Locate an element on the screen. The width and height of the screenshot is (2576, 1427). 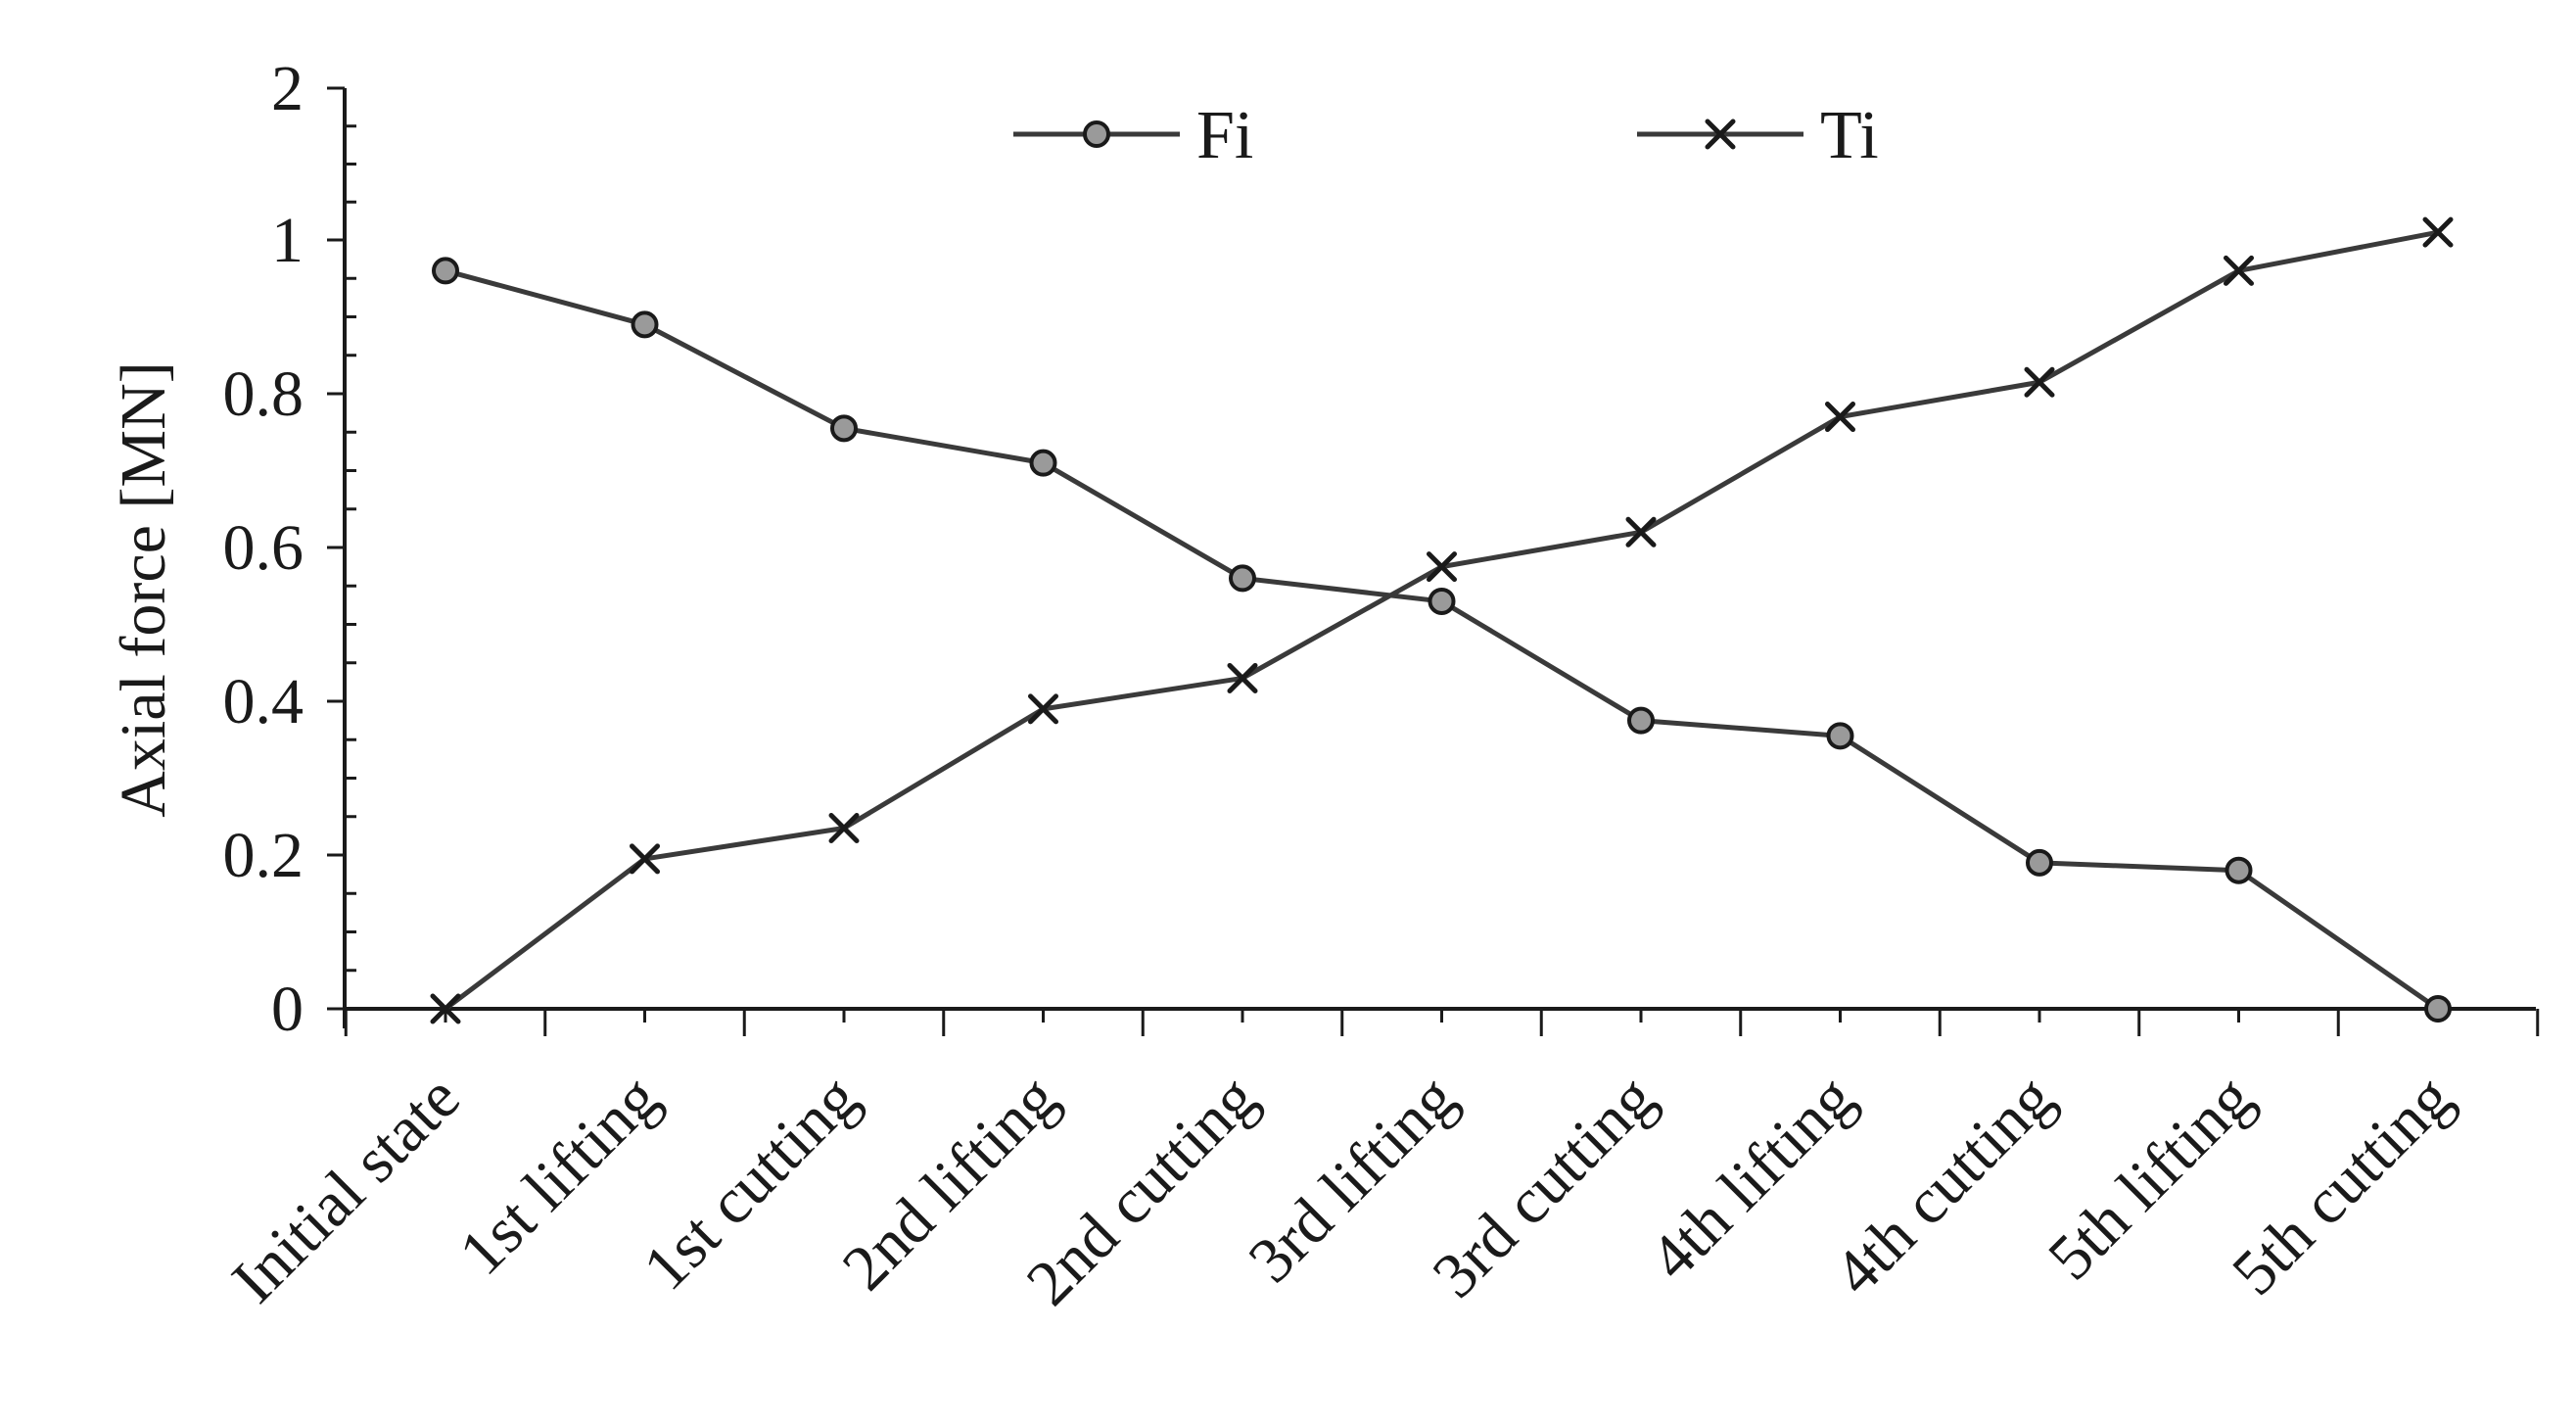
x-tick-label: 5th cutting is located at coordinates (2343, 1185).